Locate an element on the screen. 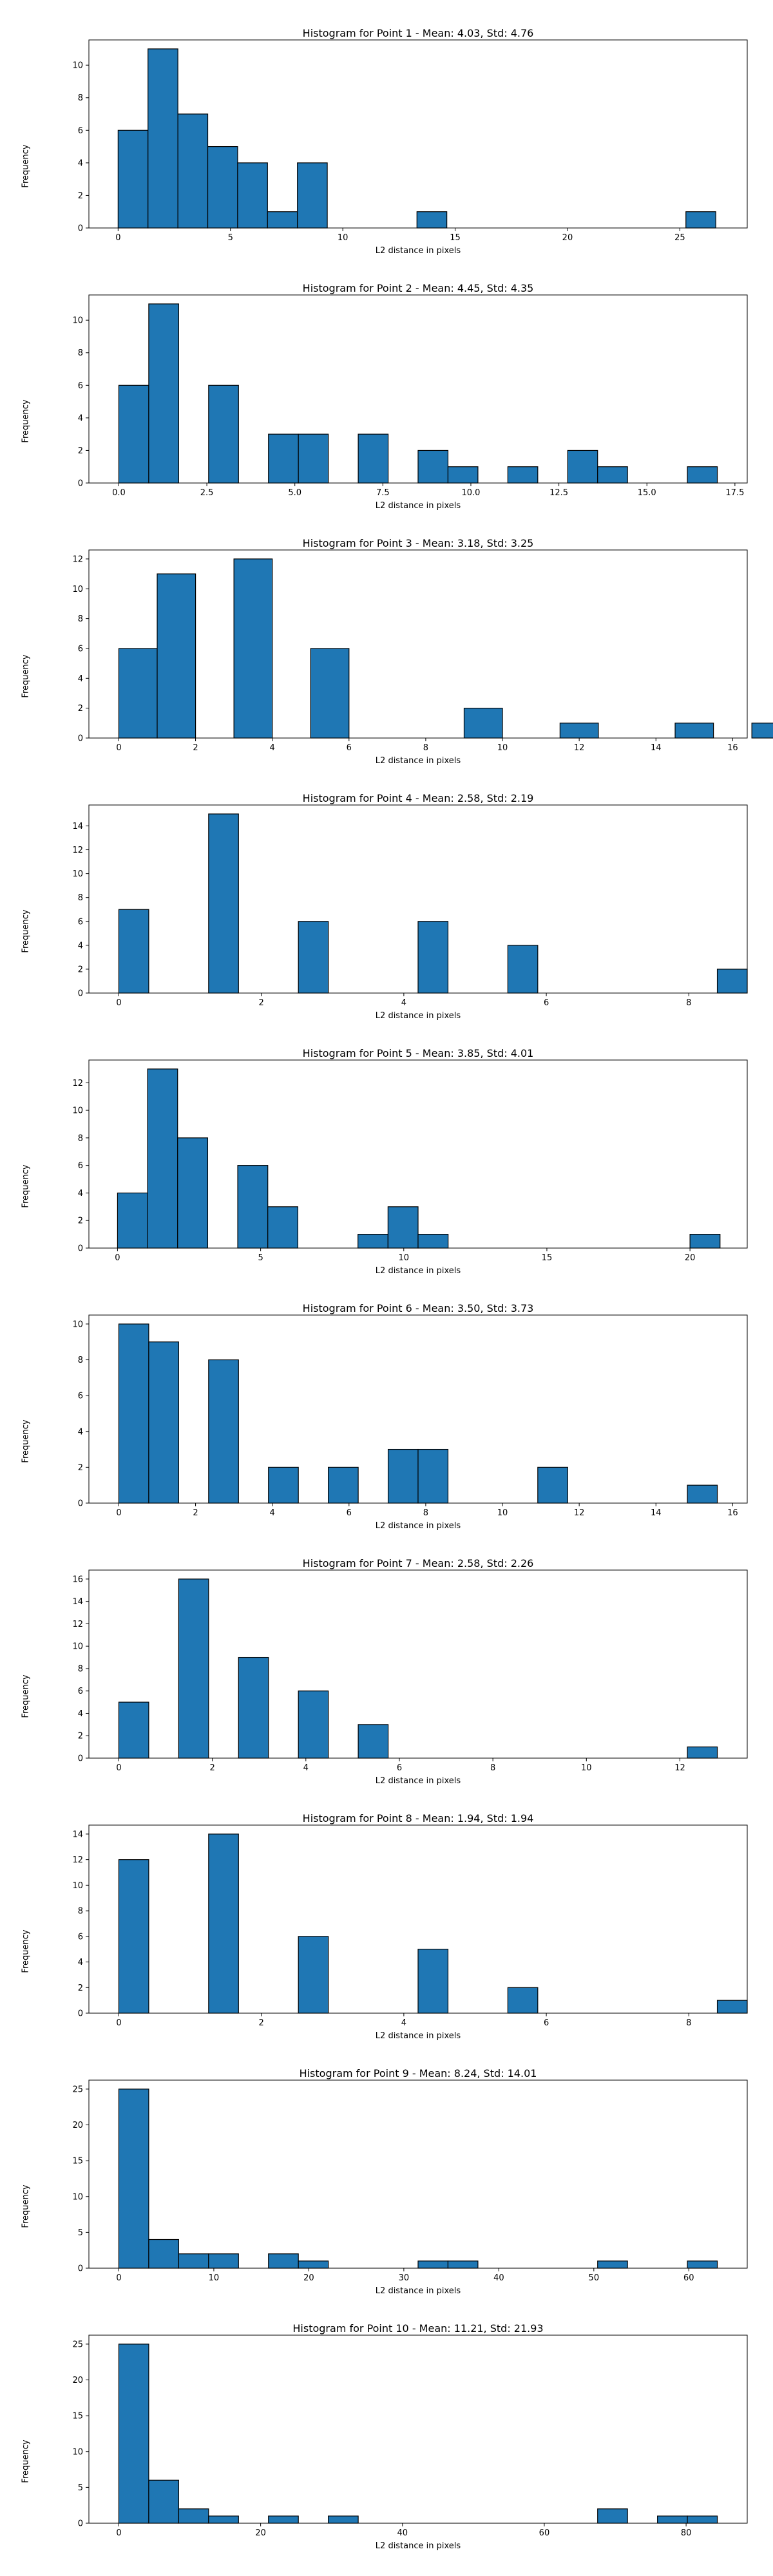  plot-area: 0 2 4 6 8 10 12 14 16 0 2 4 6 8 10 is located at coordinates (410, 1416).